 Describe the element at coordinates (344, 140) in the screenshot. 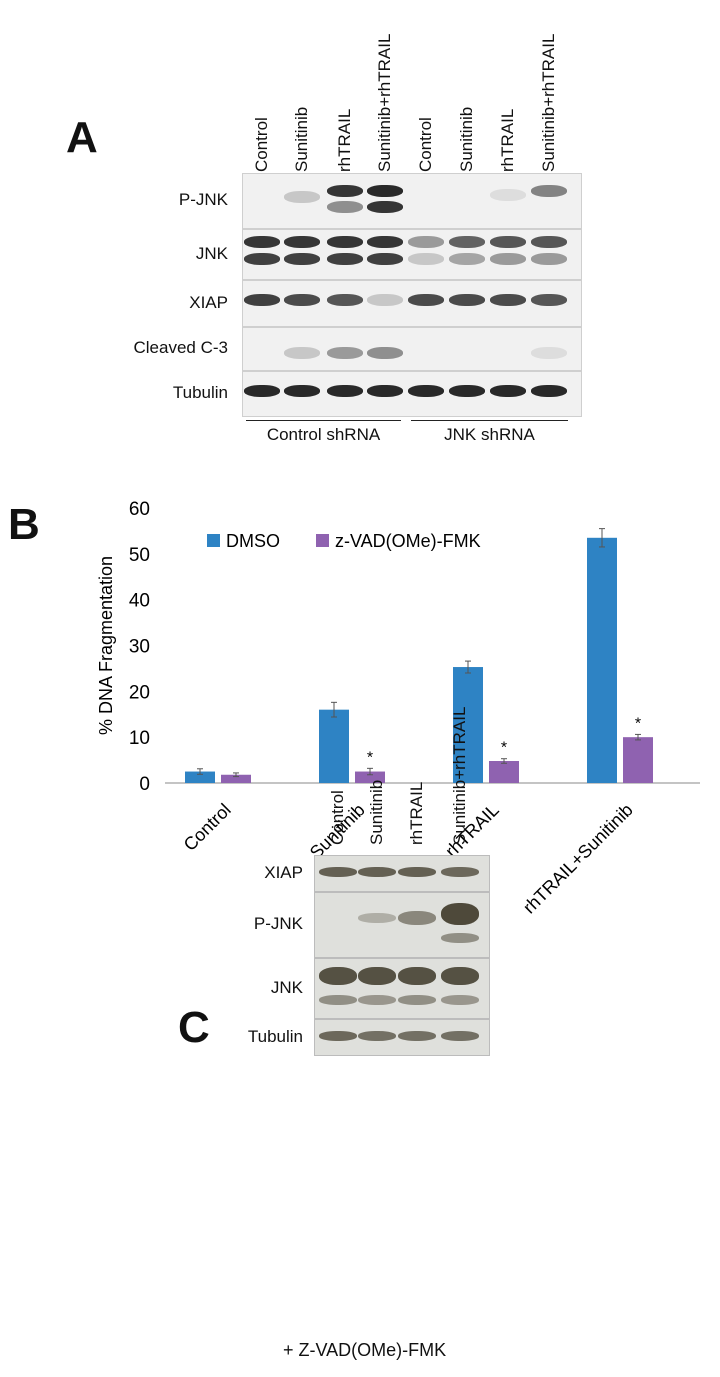

I see `panel-a-lane-label: rhTRAIL` at that location.